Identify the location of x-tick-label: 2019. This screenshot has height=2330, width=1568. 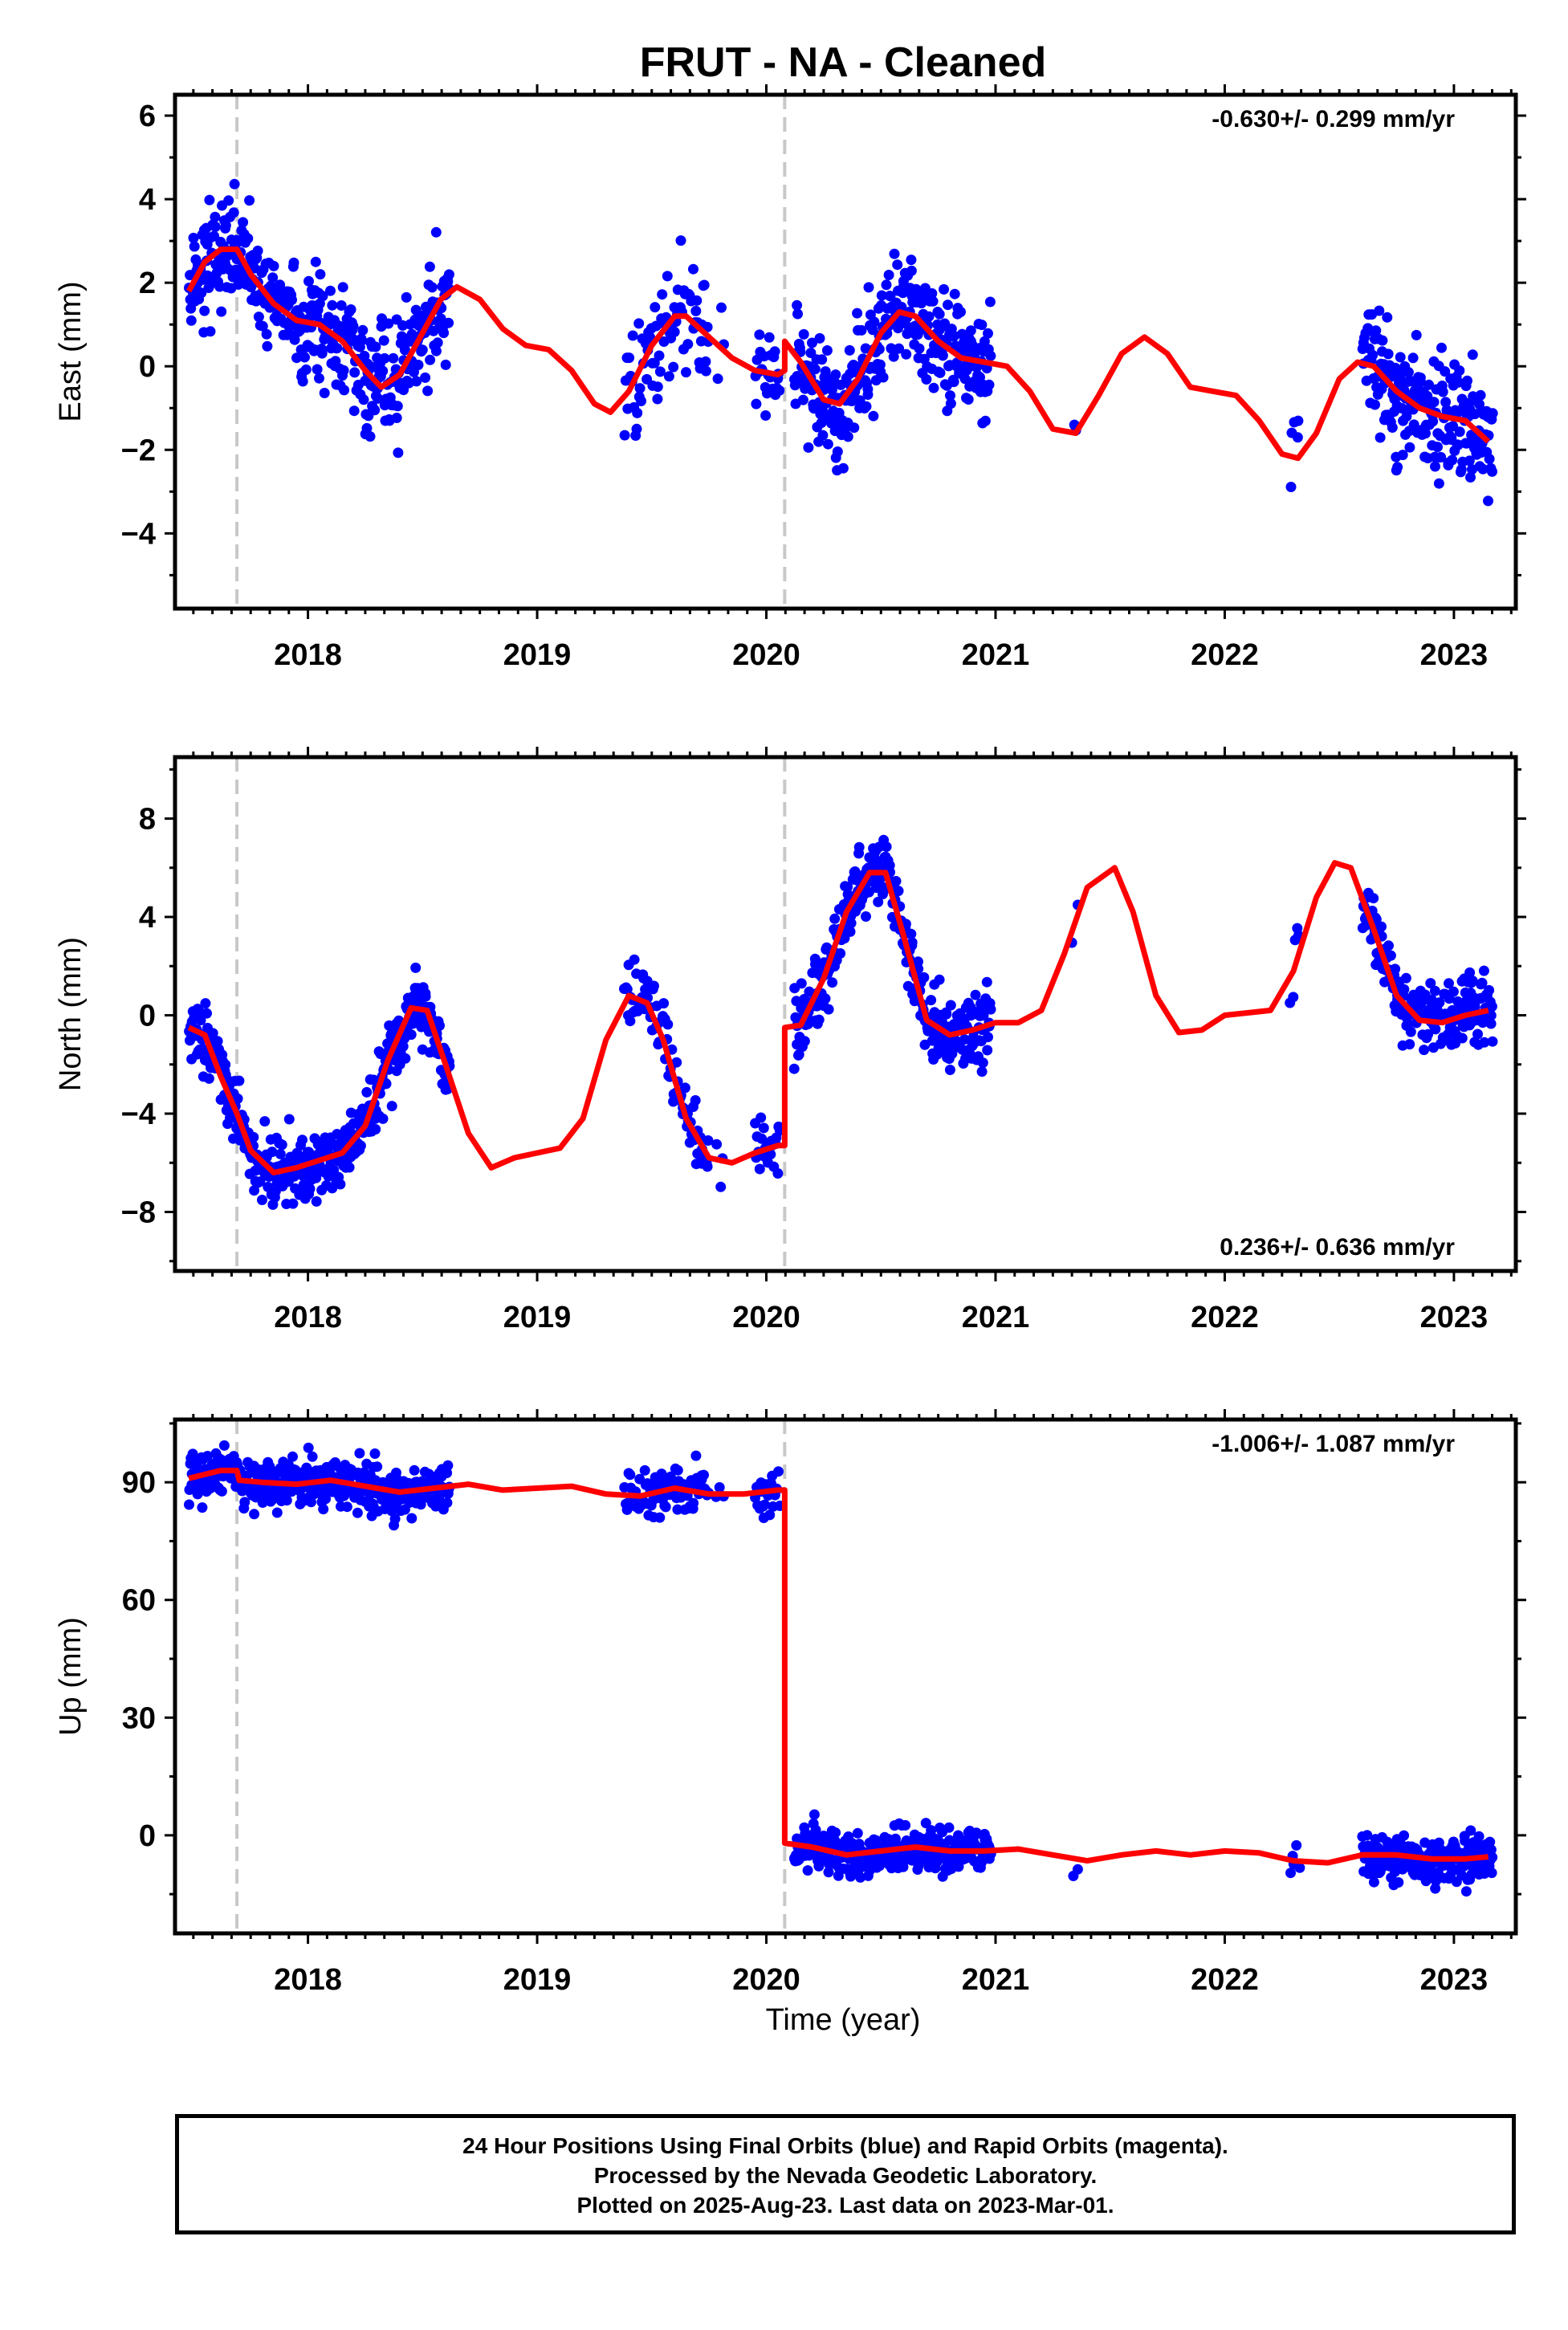
(537, 1317).